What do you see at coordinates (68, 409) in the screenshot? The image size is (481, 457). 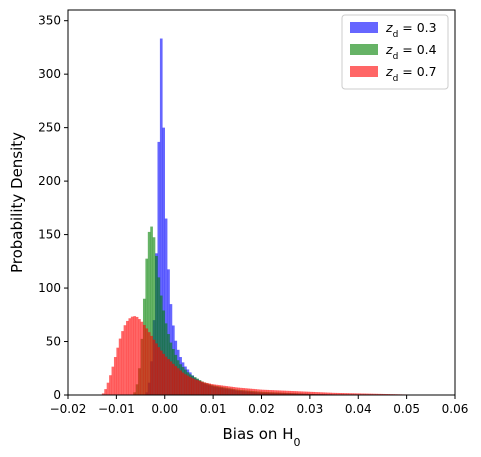 I see `x-tick-label: −0.02` at bounding box center [68, 409].